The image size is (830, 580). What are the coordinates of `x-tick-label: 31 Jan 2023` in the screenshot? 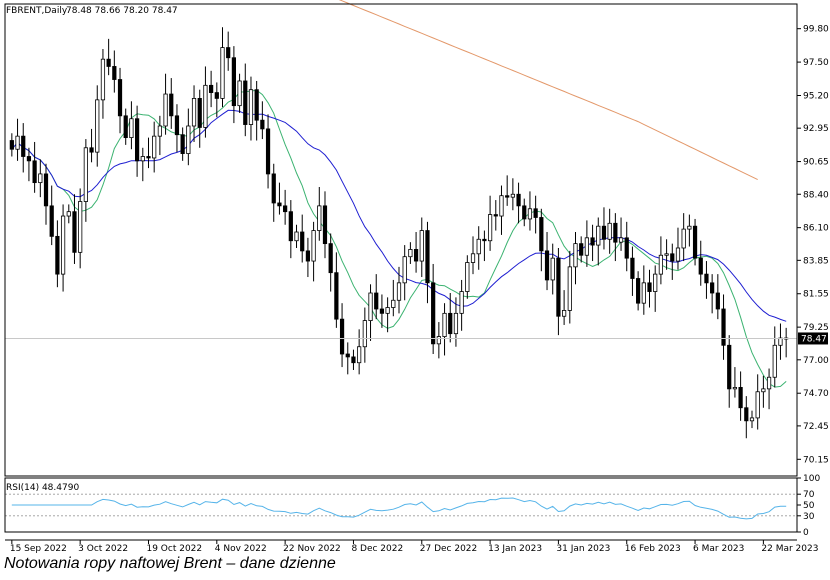 It's located at (583, 549).